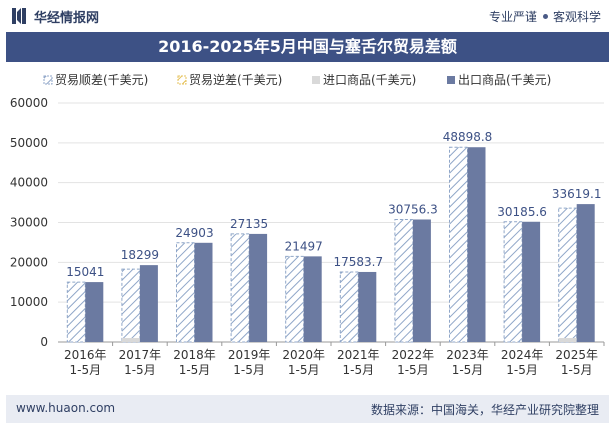  What do you see at coordinates (85, 355) in the screenshot?
I see `x-tick-label: 2016年` at bounding box center [85, 355].